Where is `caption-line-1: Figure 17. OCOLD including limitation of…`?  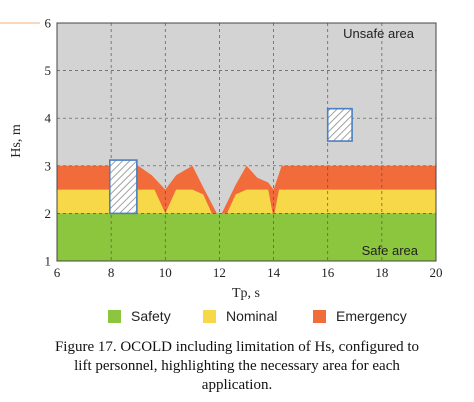
caption-line-1: Figure 17. OCOLD including limitation of… is located at coordinates (237, 347).